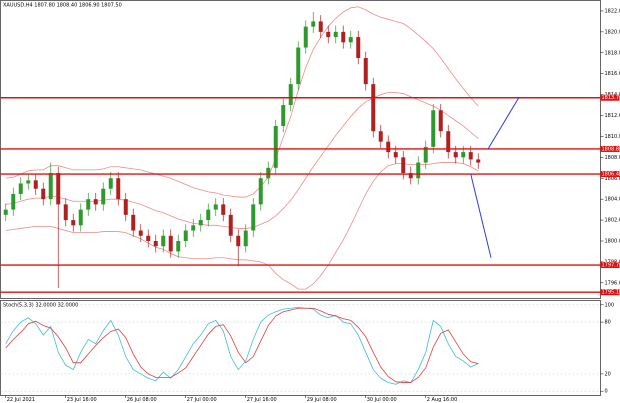  Describe the element at coordinates (612, 200) in the screenshot. I see `y-tick-label: 1804.00` at that location.